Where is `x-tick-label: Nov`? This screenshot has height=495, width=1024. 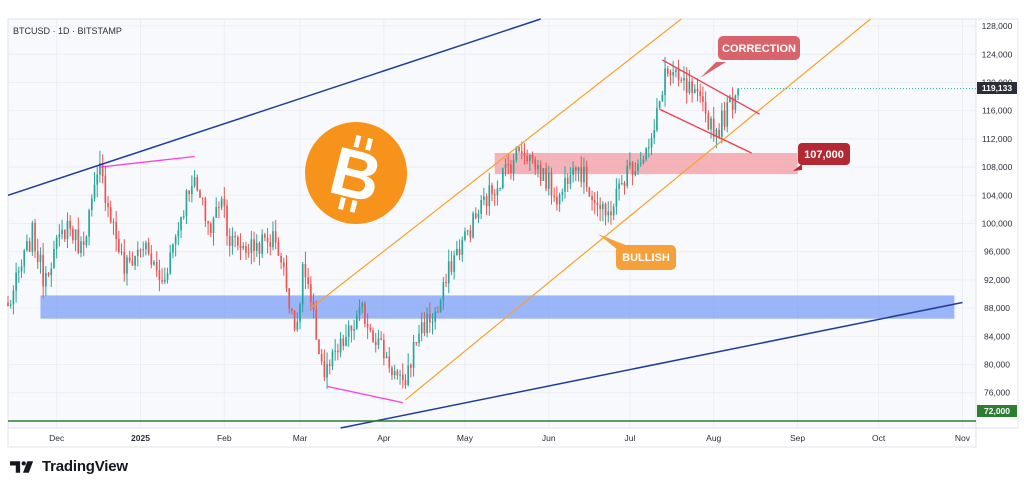 x-tick-label: Nov is located at coordinates (963, 438).